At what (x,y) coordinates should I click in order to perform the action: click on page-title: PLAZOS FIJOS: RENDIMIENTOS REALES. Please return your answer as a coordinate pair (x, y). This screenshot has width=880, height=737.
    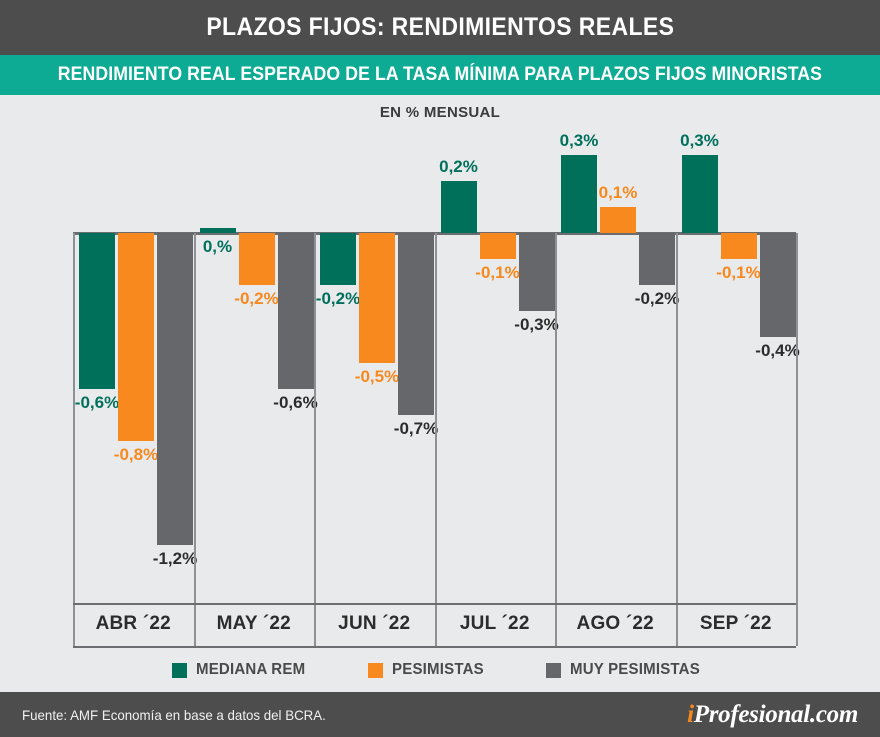
    Looking at the image, I should click on (440, 27).